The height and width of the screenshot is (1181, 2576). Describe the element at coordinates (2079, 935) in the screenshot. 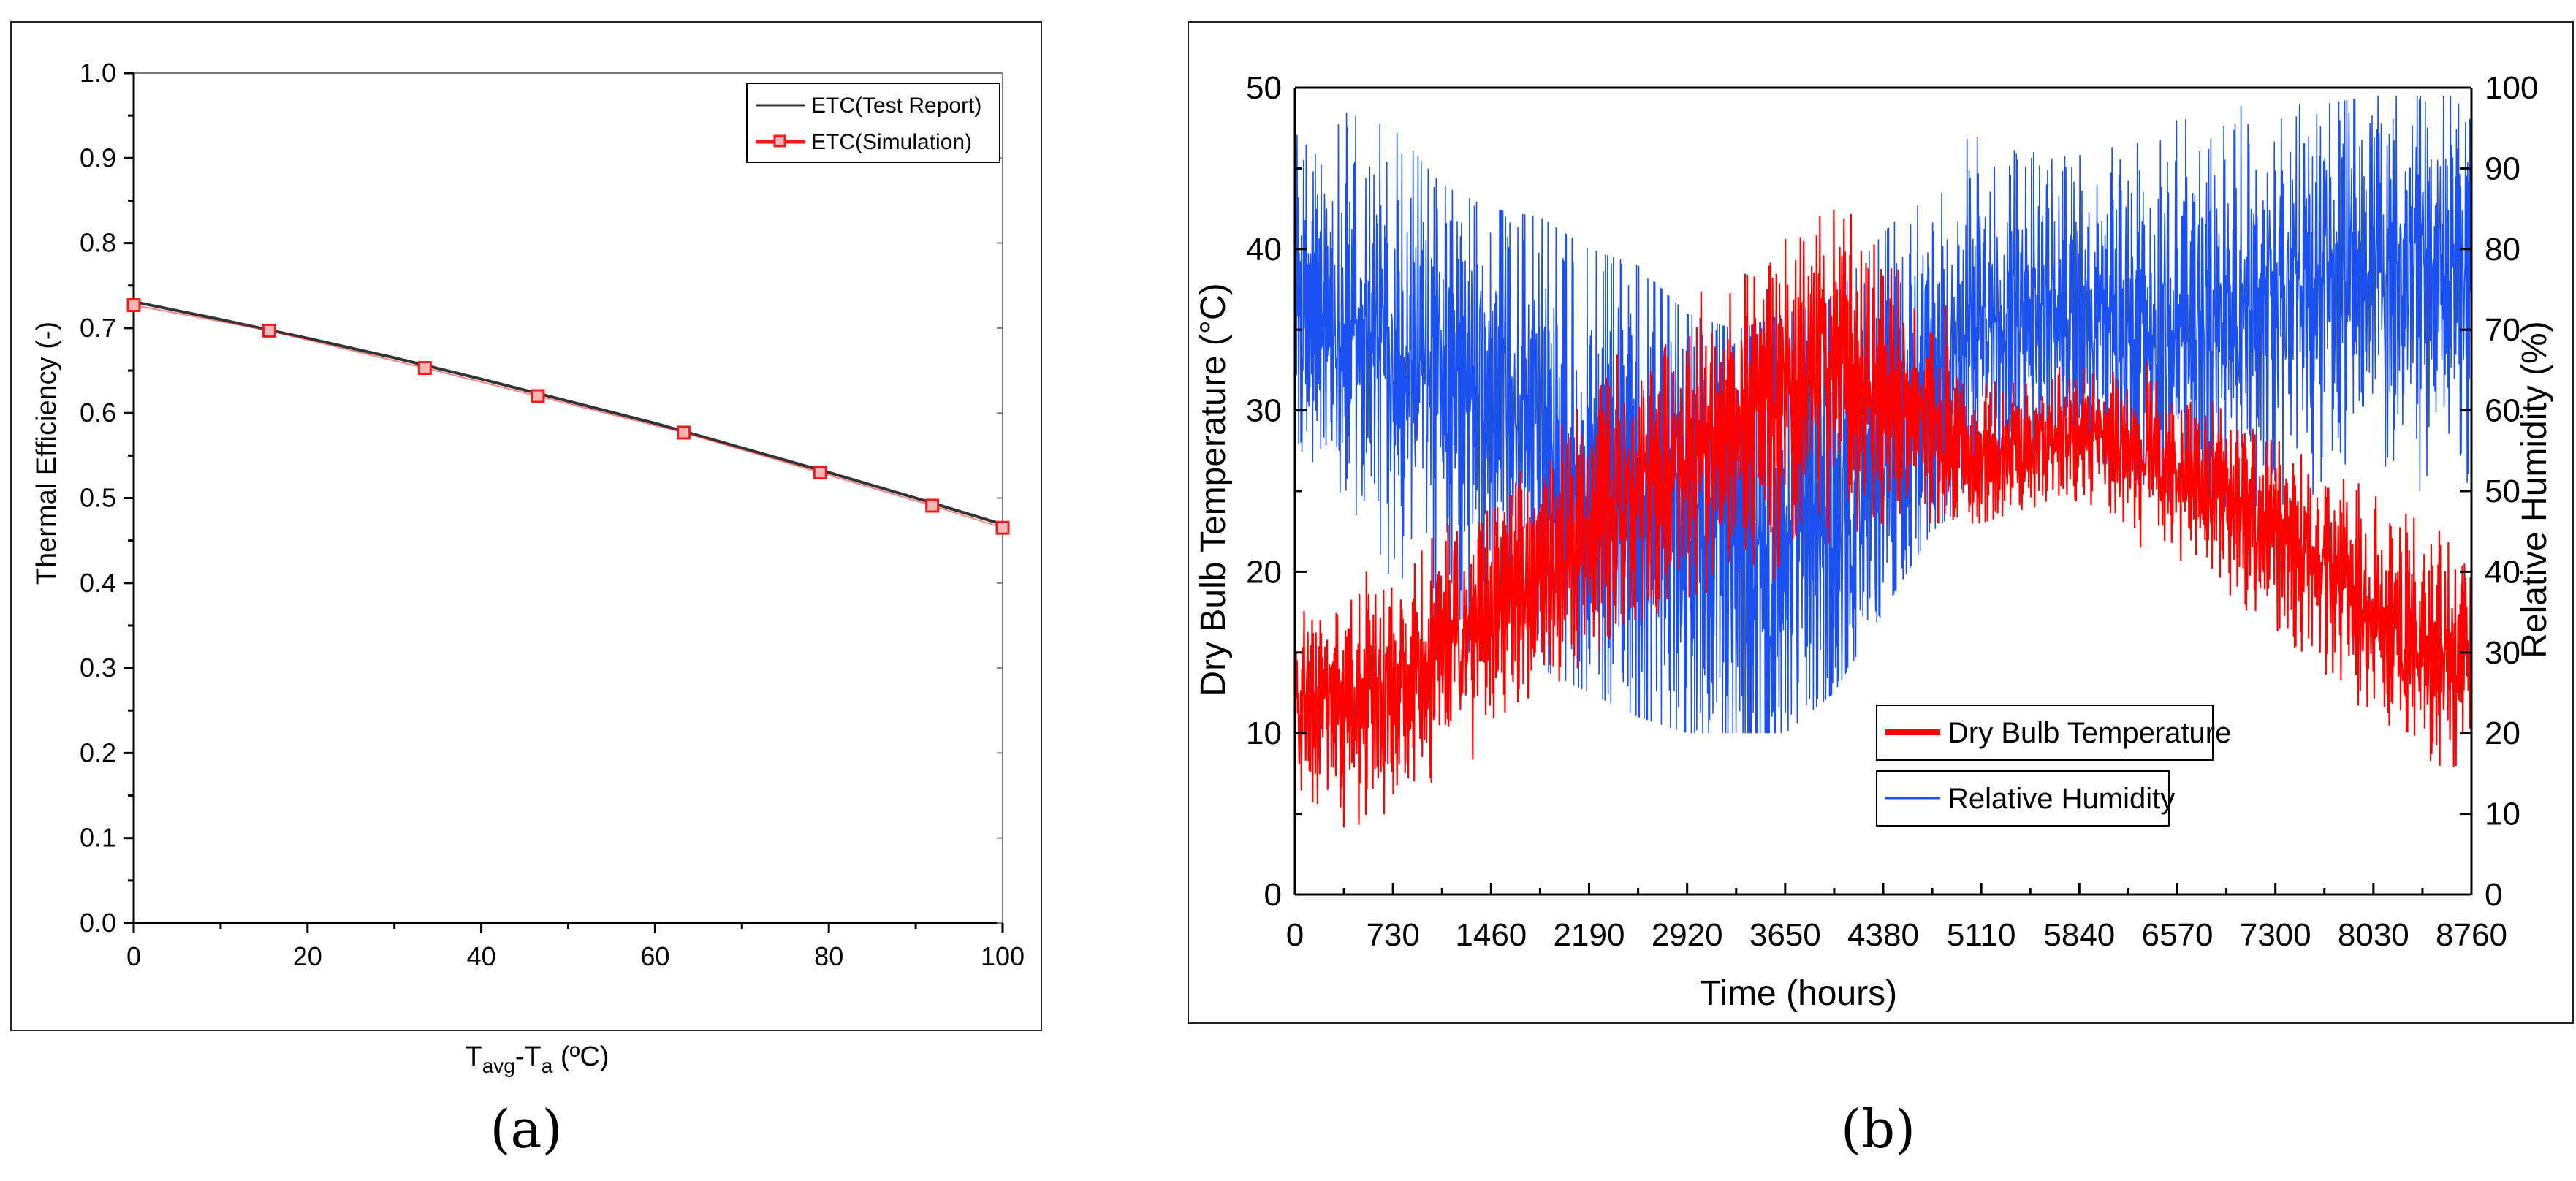

I see `x-tick-label: 5840` at that location.